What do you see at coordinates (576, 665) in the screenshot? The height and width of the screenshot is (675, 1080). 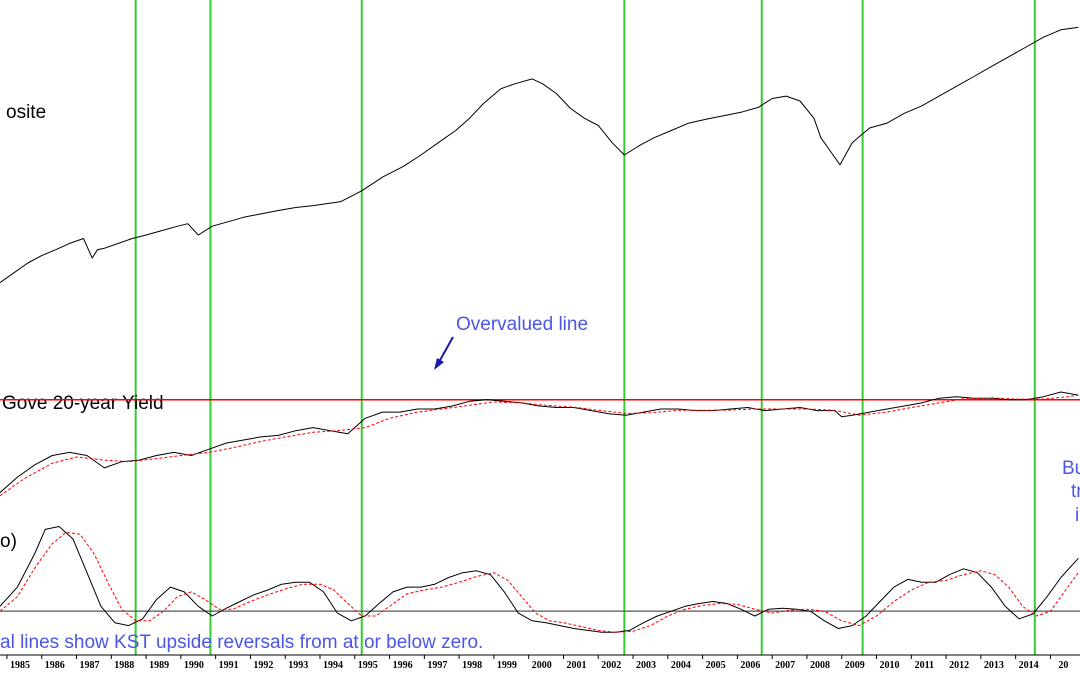 I see `x-tick-label: 2001` at bounding box center [576, 665].